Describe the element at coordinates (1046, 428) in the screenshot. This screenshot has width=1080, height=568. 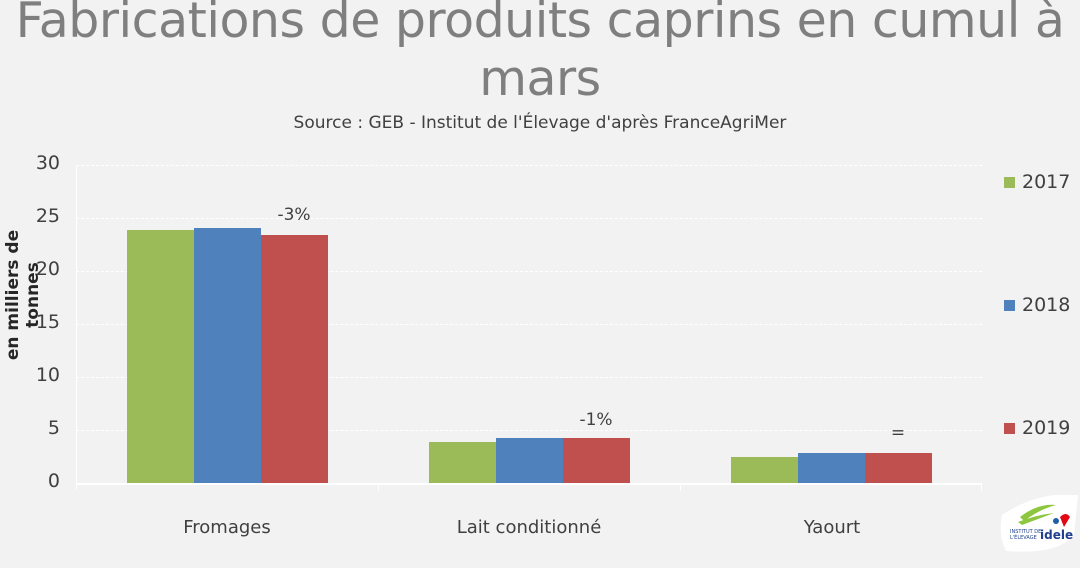
I see `legend-label: 2019` at that location.